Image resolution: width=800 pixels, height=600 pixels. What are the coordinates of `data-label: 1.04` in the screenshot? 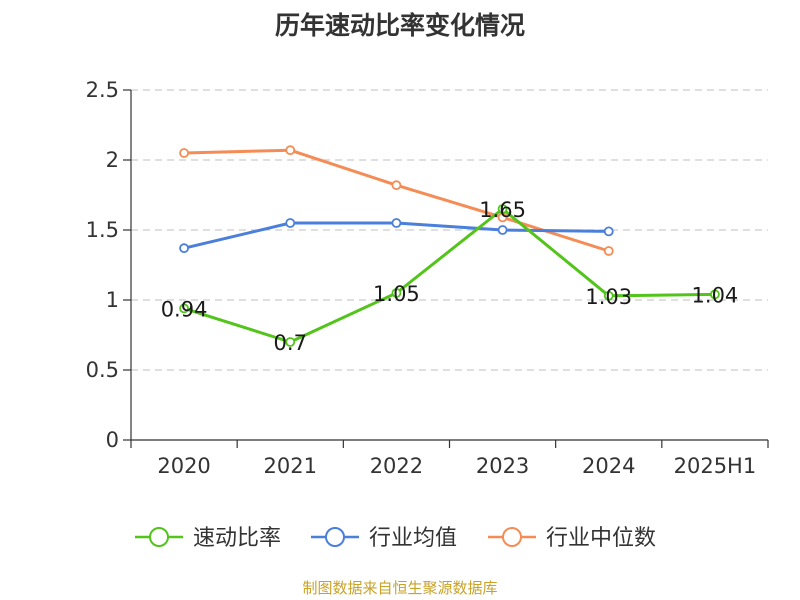 It's located at (715, 295).